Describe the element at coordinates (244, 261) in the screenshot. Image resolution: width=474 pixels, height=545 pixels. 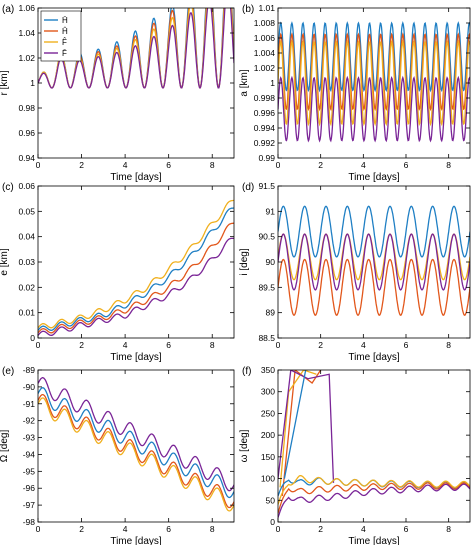
I see `y-axis-label: i [deg]` at that location.